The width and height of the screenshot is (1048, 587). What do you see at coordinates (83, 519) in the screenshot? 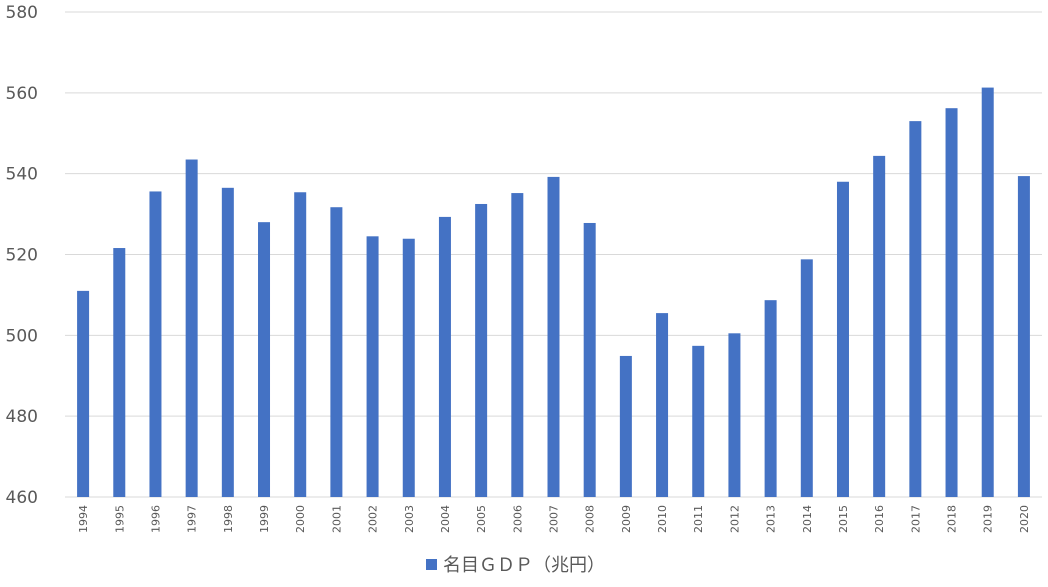
I see `x-tick-label: 1994` at bounding box center [83, 519].